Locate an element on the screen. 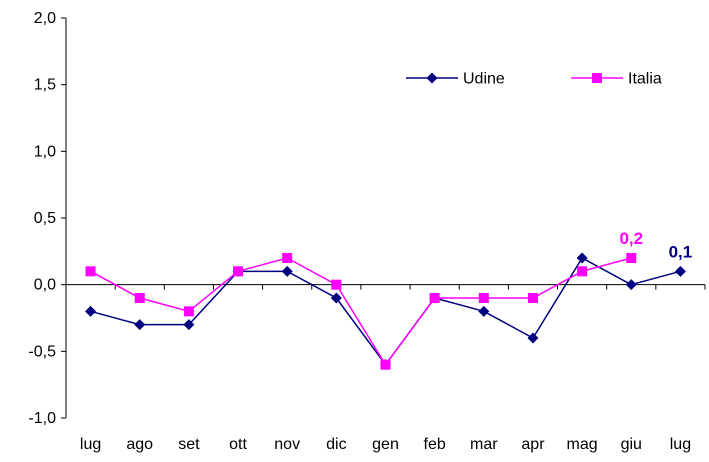 The height and width of the screenshot is (462, 709). chart-legend: Udine Italia is located at coordinates (534, 79).